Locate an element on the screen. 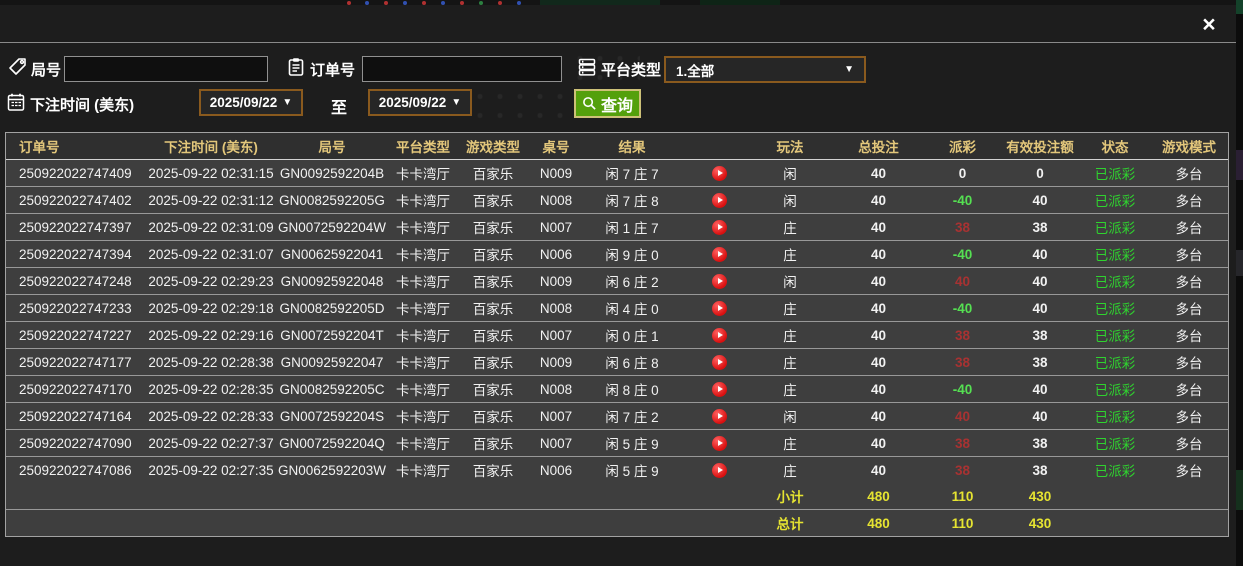 Image resolution: width=1243 pixels, height=566 pixels. col-header-table-no: 桌号 is located at coordinates (556, 147).